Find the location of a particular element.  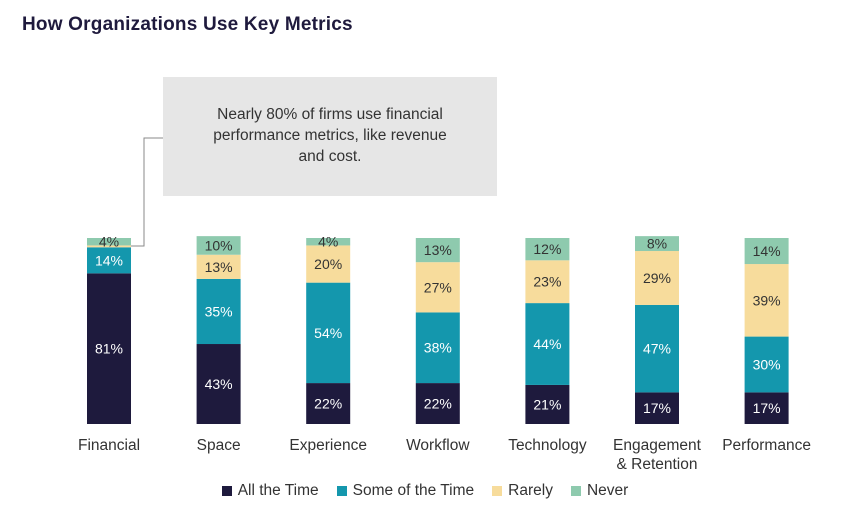

data-label-space-some-of-the-time: 35% is located at coordinates (219, 311).